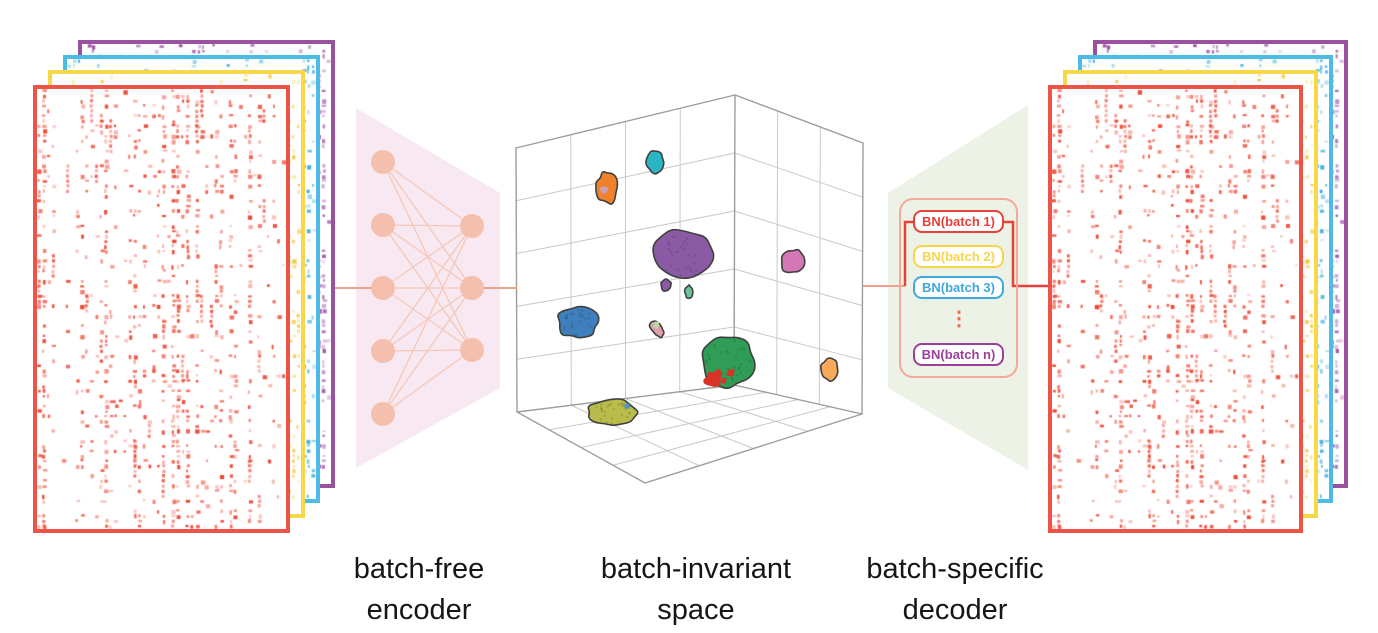  What do you see at coordinates (419, 569) in the screenshot?
I see `caption-line: batch-free` at bounding box center [419, 569].